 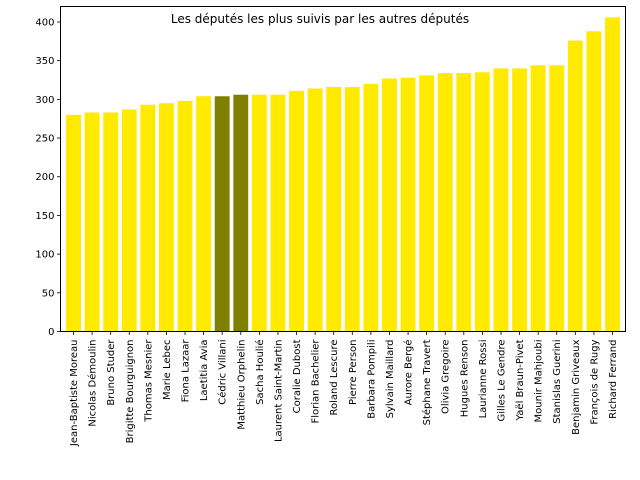 What do you see at coordinates (297, 376) in the screenshot?
I see `x-tick-label: Coralie Dubost` at bounding box center [297, 376].